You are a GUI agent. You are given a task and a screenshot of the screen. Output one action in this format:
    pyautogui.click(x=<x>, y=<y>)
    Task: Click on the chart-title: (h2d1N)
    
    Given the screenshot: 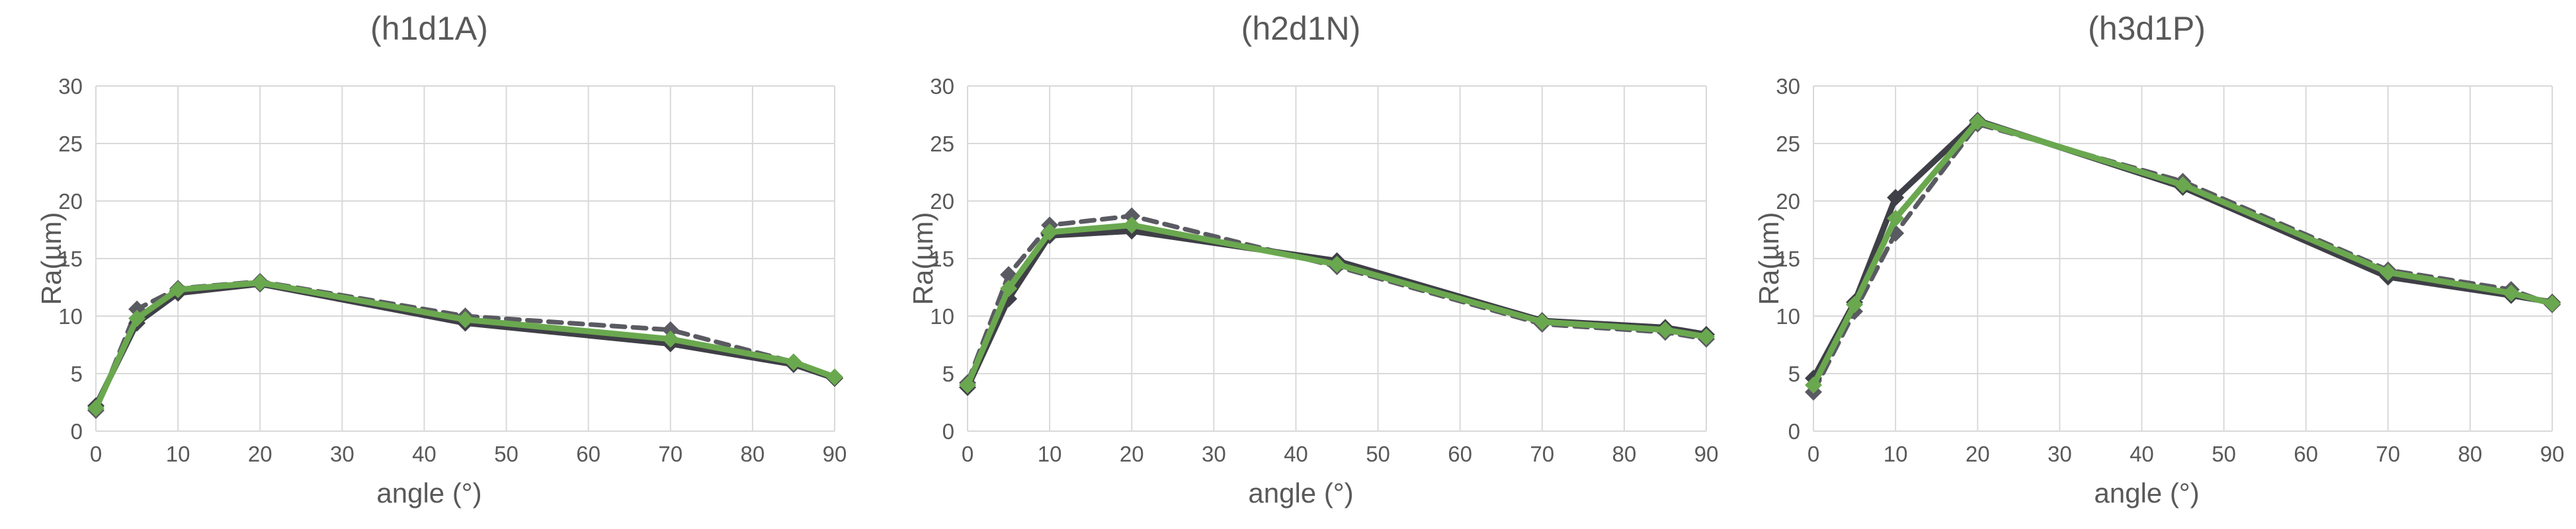 What is the action you would take?
    pyautogui.click(x=1301, y=29)
    